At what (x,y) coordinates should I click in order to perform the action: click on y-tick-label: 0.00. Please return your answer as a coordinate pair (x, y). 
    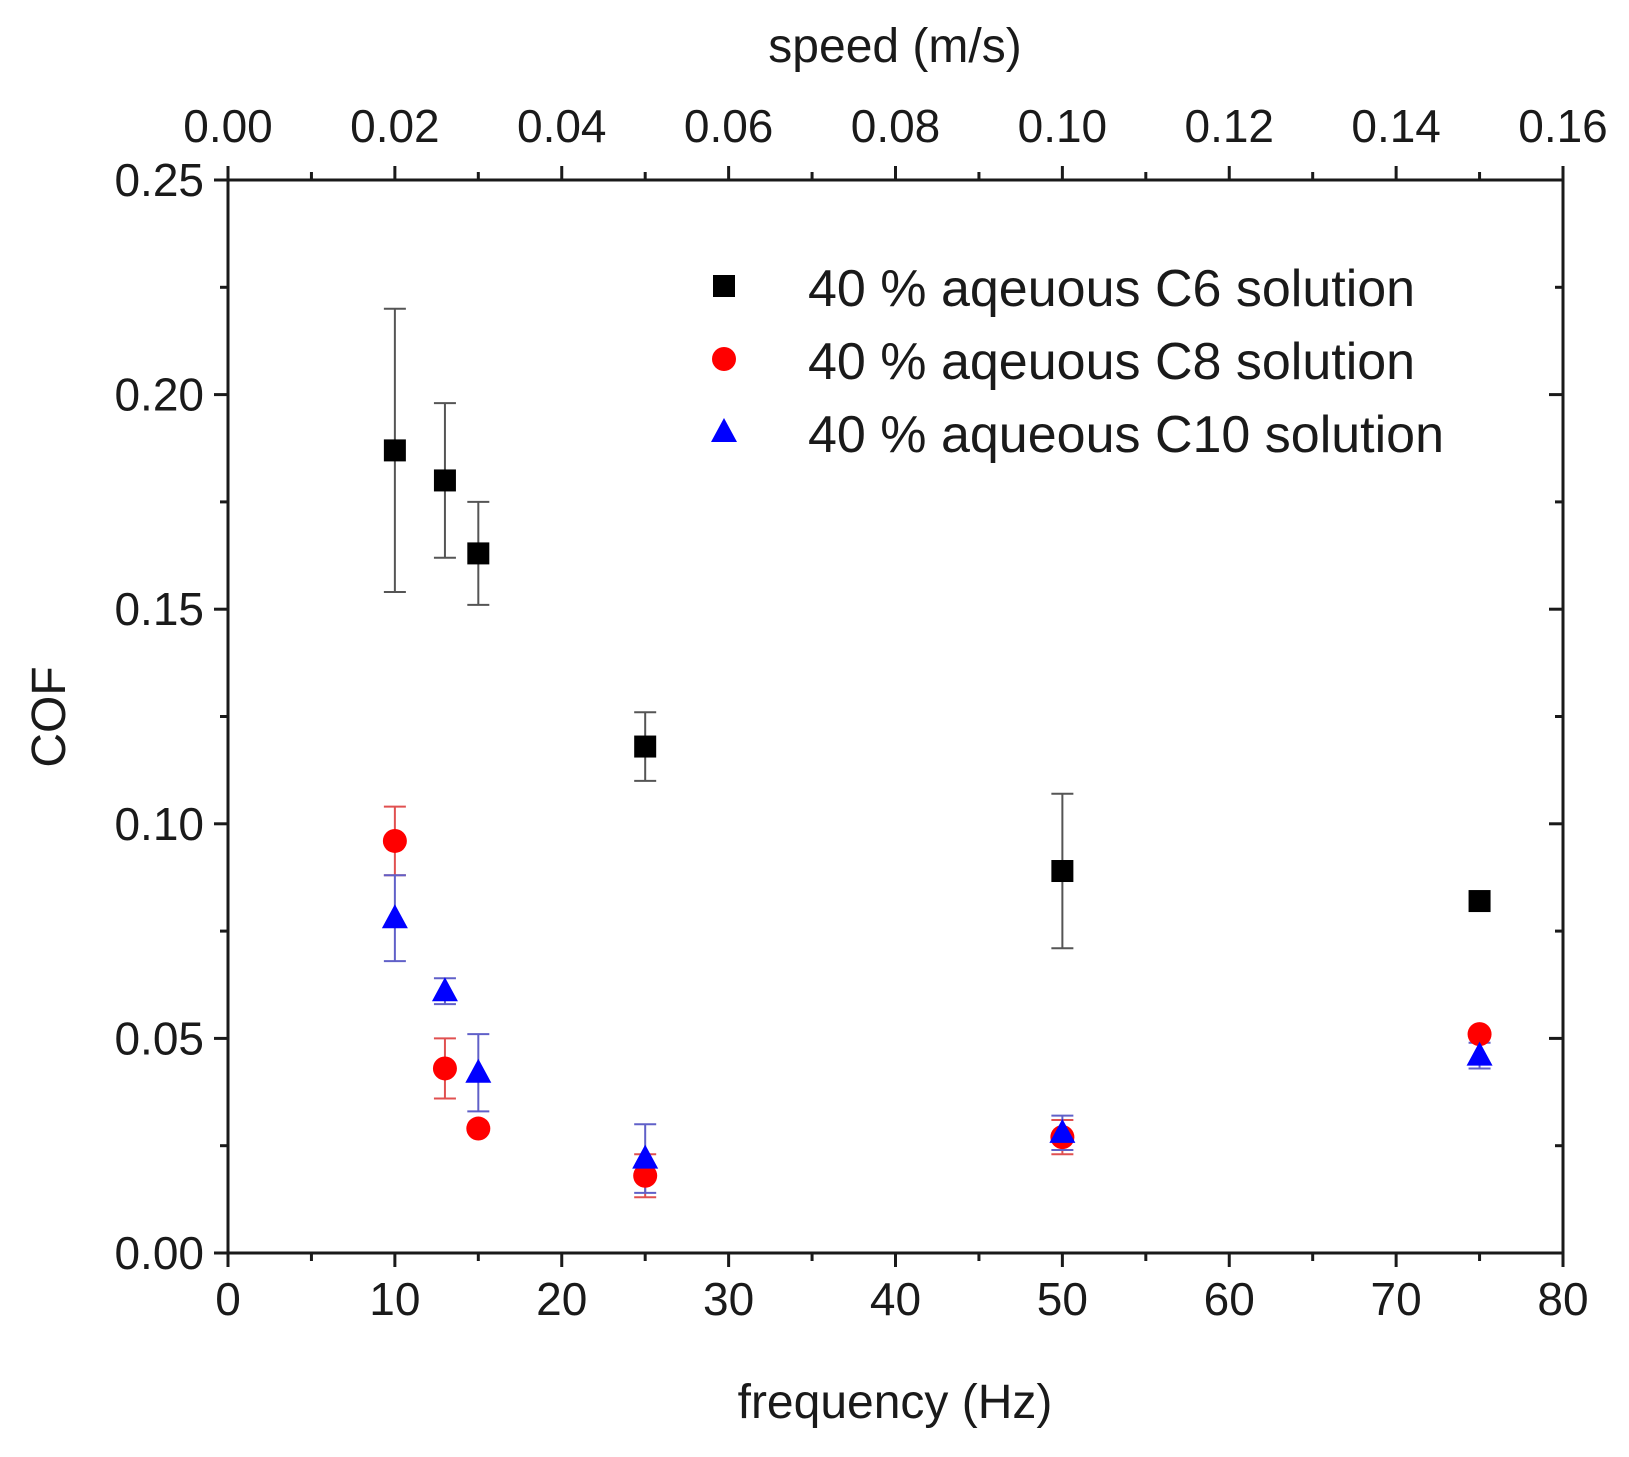
    Looking at the image, I should click on (159, 1253).